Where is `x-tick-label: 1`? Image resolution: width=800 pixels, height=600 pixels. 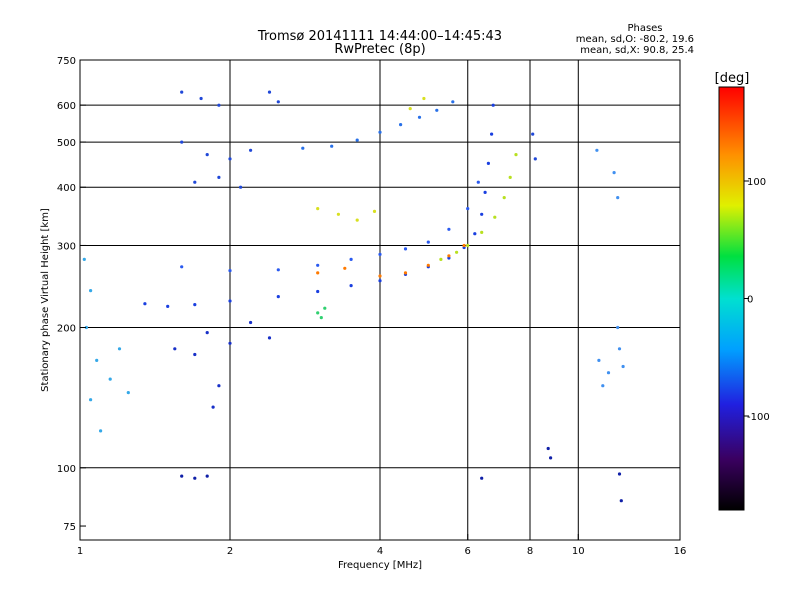 x-tick-label: 1 is located at coordinates (80, 551).